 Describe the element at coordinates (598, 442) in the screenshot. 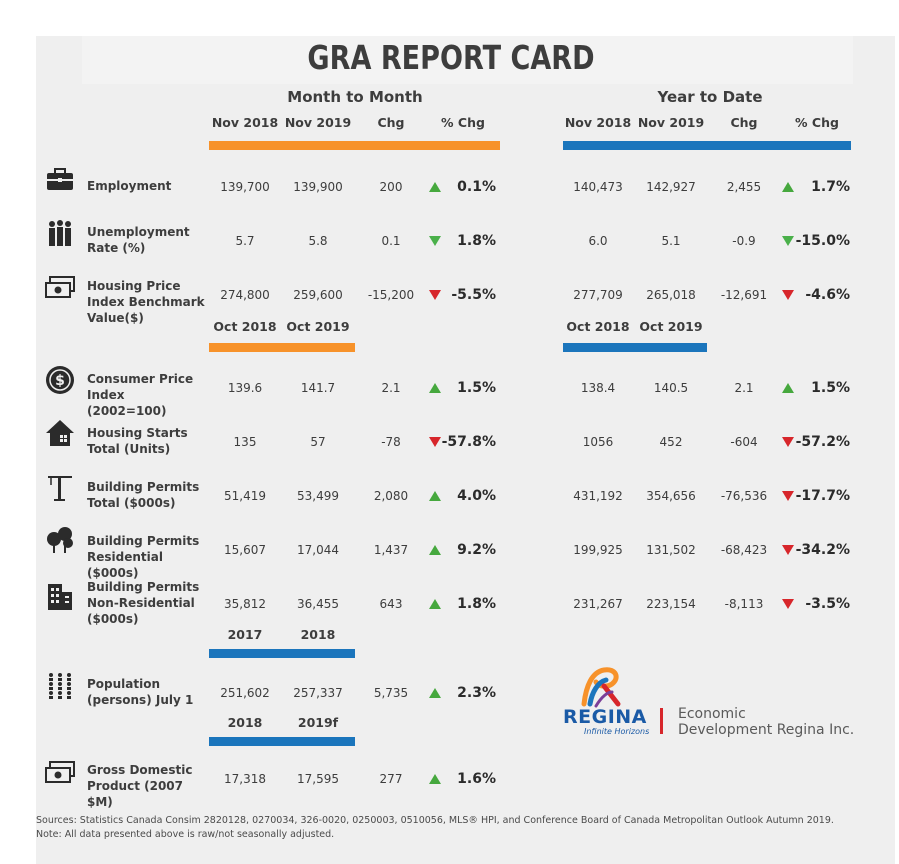

I see `ytd-value: 1056` at that location.